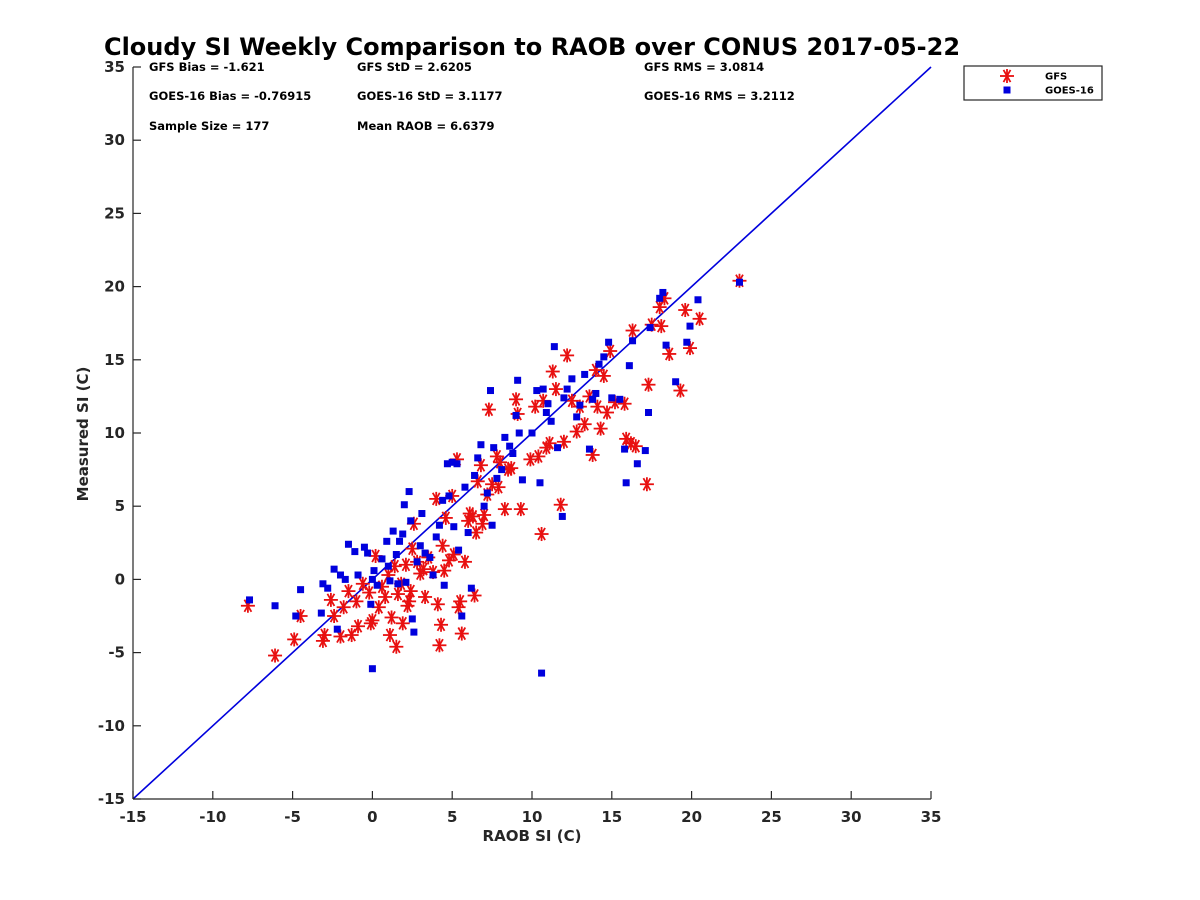  Describe the element at coordinates (111, 726) in the screenshot. I see `y-tick-label: -10` at that location.